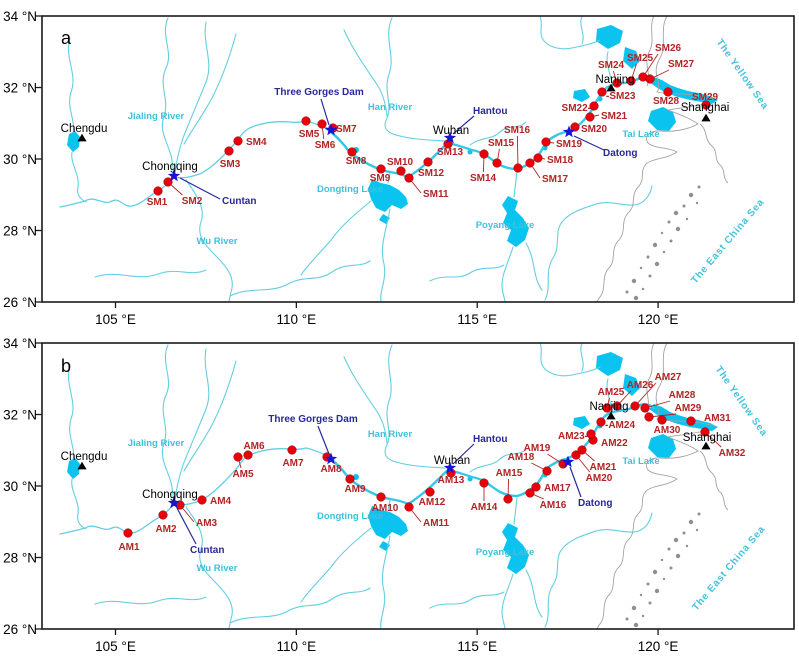 This screenshot has height=663, width=799. What do you see at coordinates (240, 465) in the screenshot?
I see `site-connector-am5` at bounding box center [240, 465].